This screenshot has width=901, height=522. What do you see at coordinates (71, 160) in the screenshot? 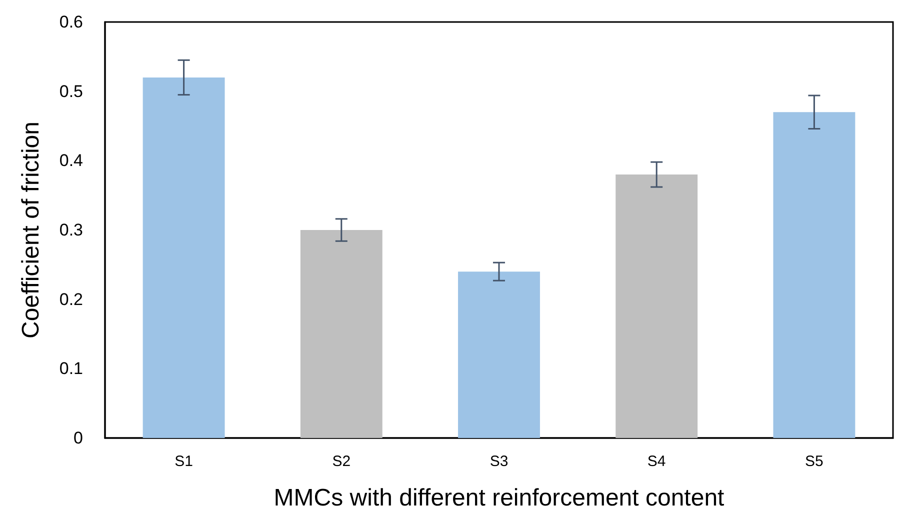
I see `y-tick-label: 0.4` at bounding box center [71, 160].